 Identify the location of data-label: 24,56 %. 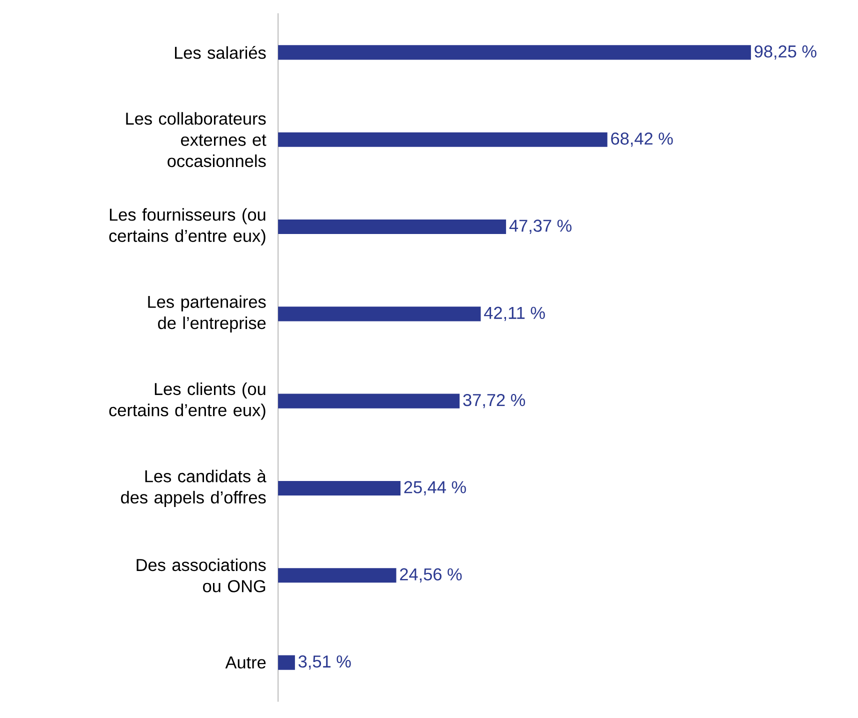
(431, 575).